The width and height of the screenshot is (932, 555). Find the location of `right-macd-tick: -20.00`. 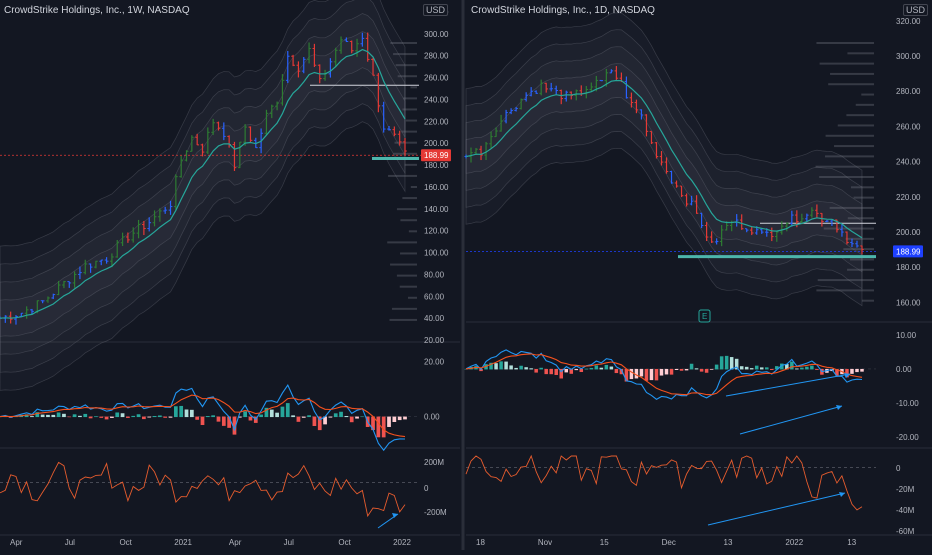

right-macd-tick: -20.00 is located at coordinates (907, 437).